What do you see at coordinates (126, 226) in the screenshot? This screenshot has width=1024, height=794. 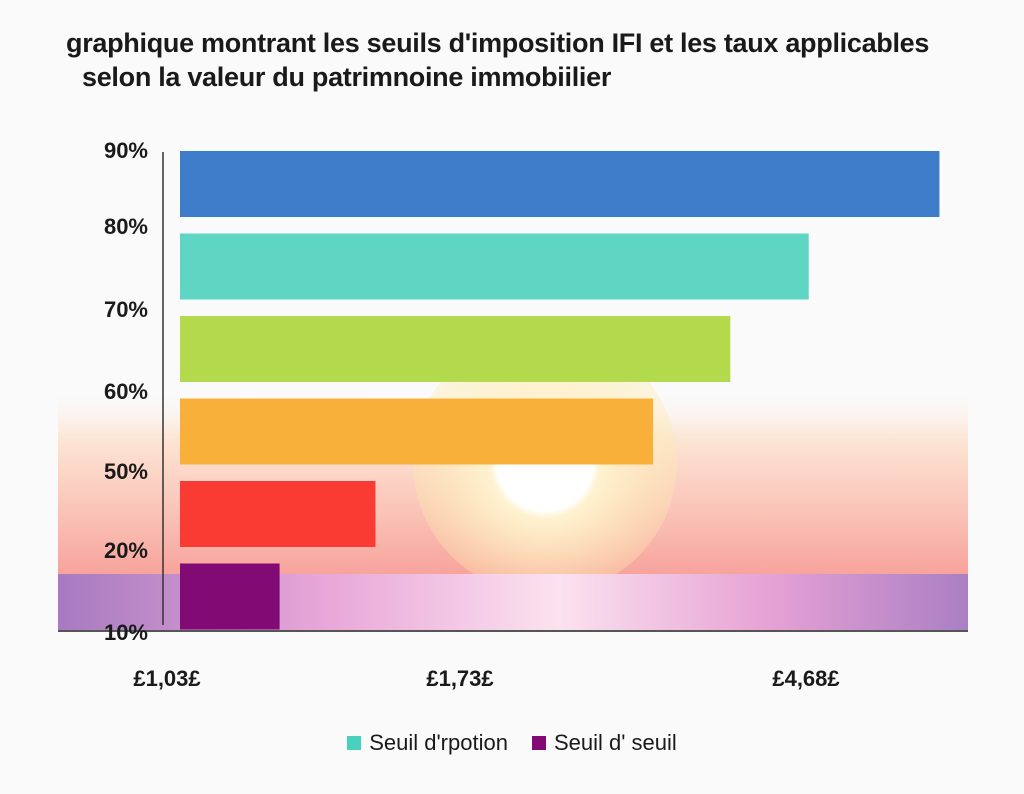 I see `y-tick-label-80pct: 80%` at bounding box center [126, 226].